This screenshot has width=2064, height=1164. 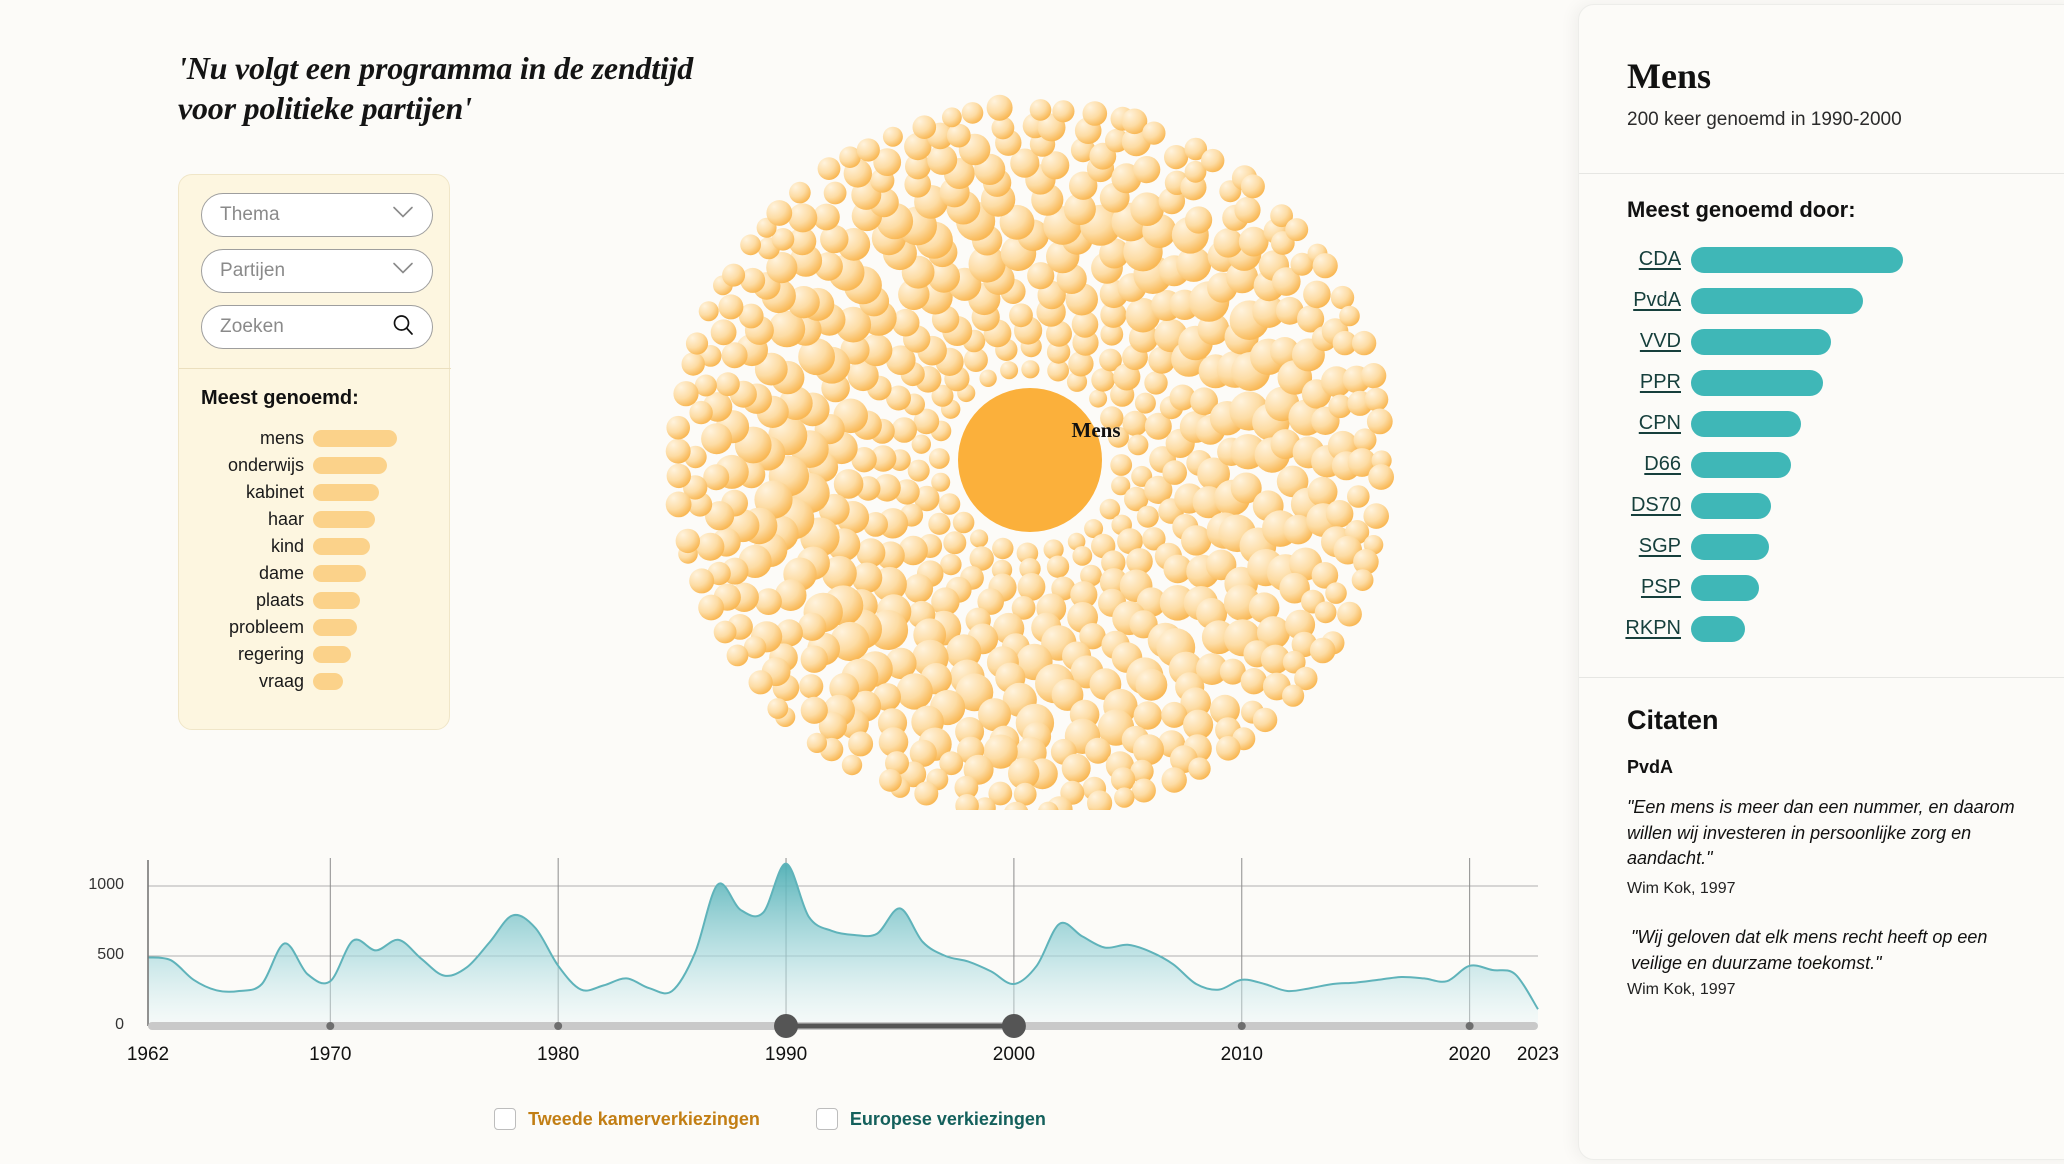 What do you see at coordinates (315, 438) in the screenshot?
I see `most-named-row: mens` at bounding box center [315, 438].